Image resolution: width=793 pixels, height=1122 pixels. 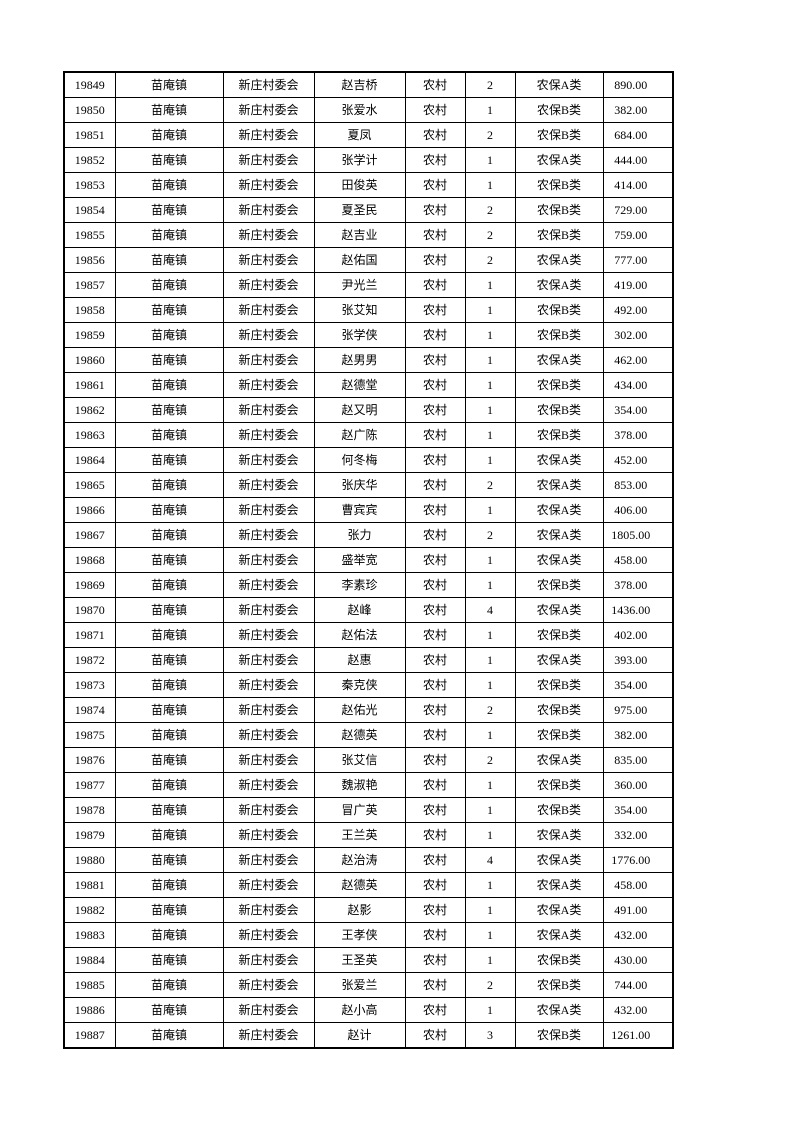 I want to click on table-row: 19863 苗庵镇 新庄村委会 赵广陈 农村 1 农保B类 378.00, so click(x=368, y=435).